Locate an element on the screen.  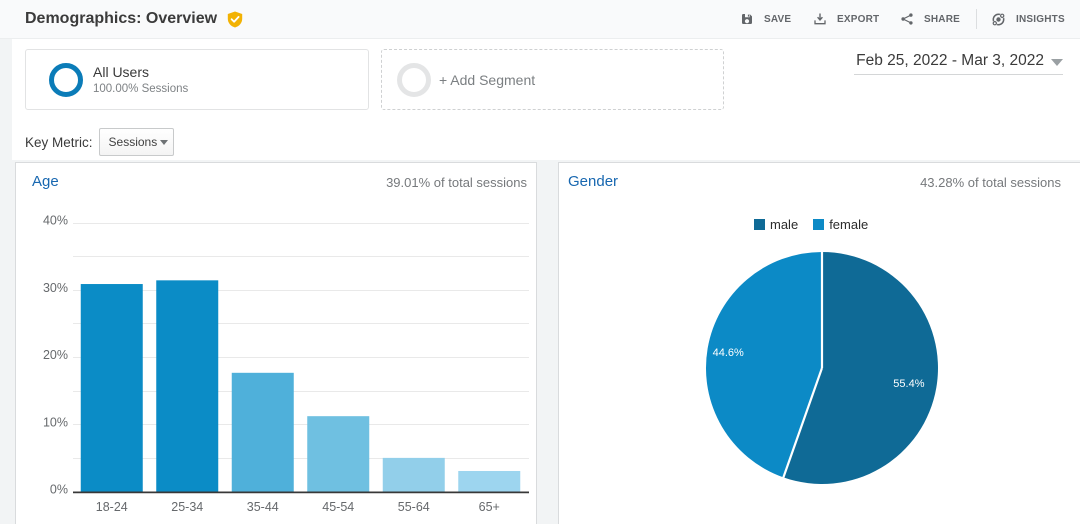
legend-item-male: male is located at coordinates (776, 224).